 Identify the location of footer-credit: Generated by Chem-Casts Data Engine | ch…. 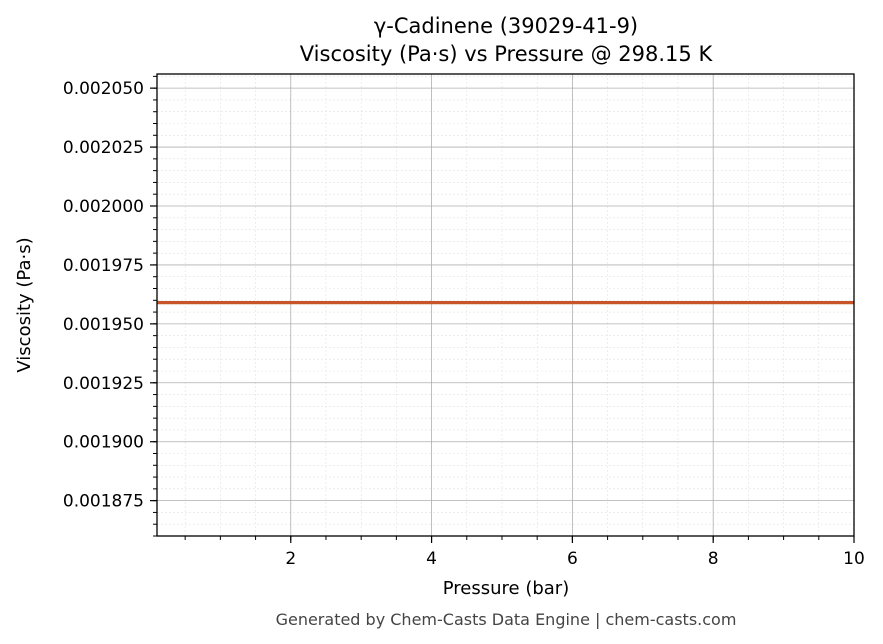
(506, 619).